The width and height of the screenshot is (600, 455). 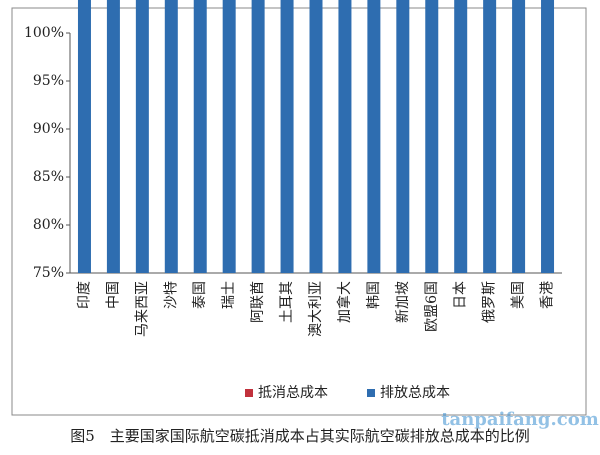 I want to click on x-tick-label: 香港, so click(x=548, y=295).